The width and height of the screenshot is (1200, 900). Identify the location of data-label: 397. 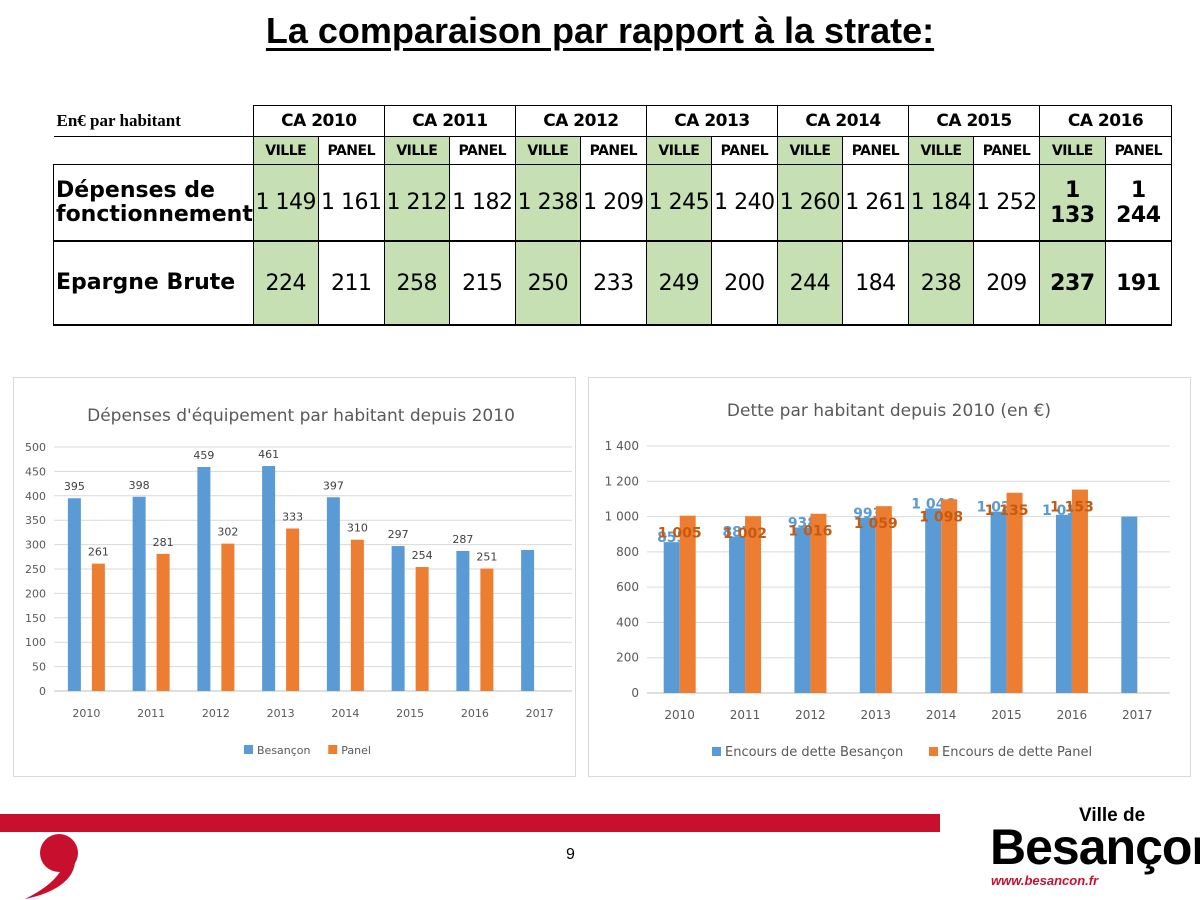
(333, 485).